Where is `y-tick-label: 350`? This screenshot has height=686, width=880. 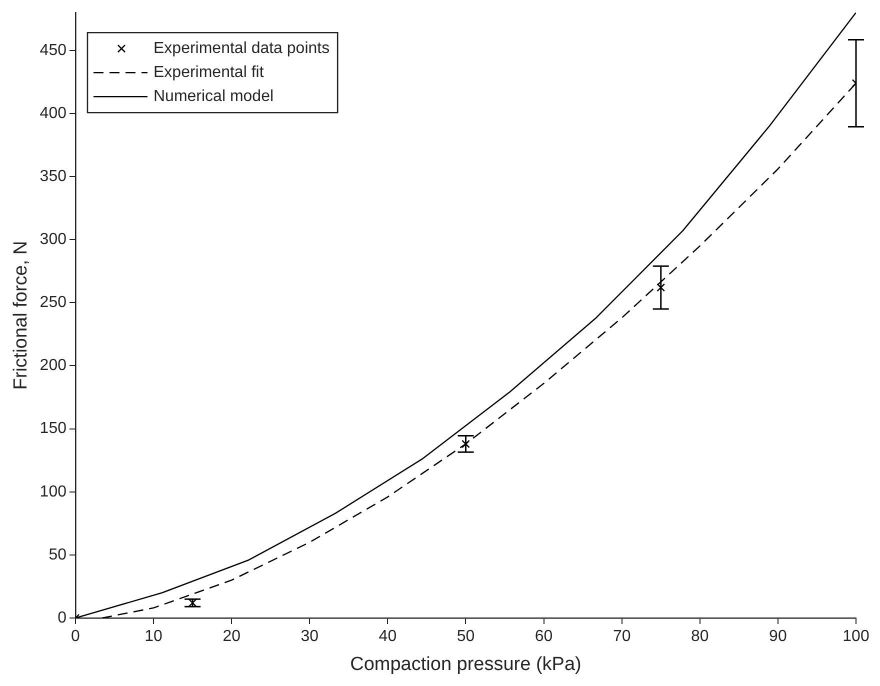
y-tick-label: 350 is located at coordinates (53, 176).